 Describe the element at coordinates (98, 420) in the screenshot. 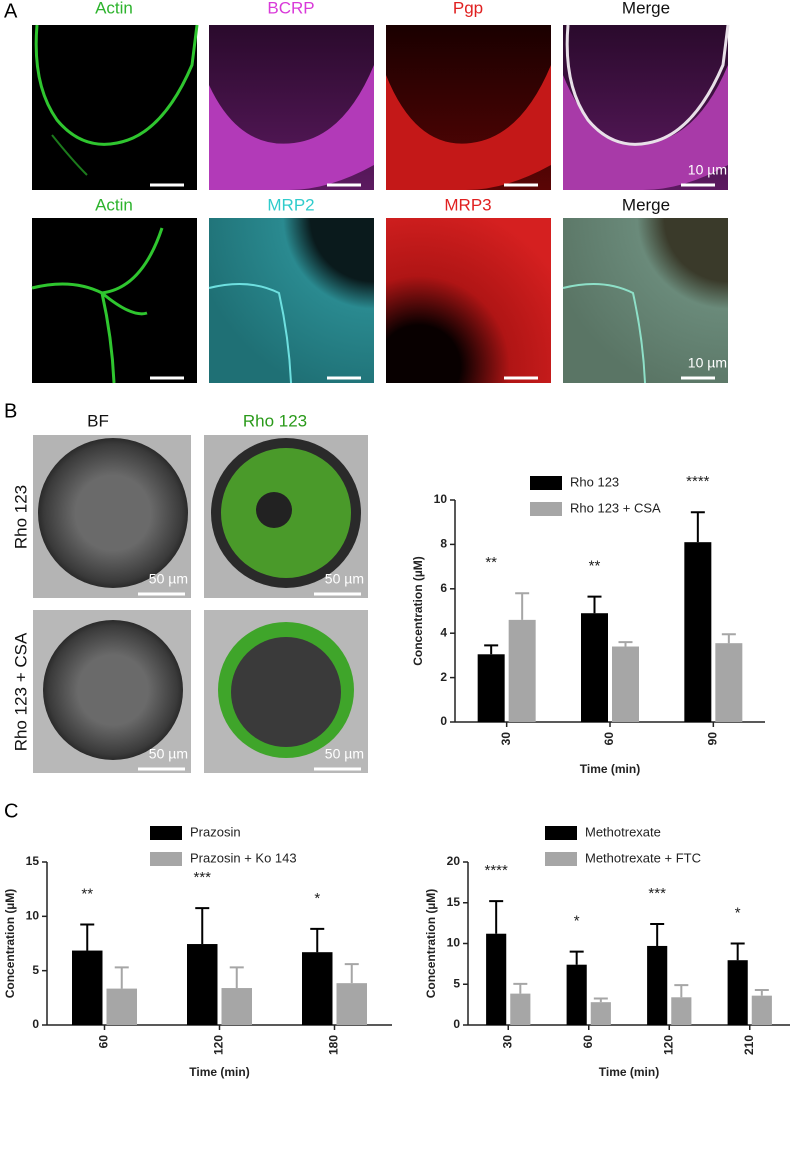

I see `column-label: BF` at that location.